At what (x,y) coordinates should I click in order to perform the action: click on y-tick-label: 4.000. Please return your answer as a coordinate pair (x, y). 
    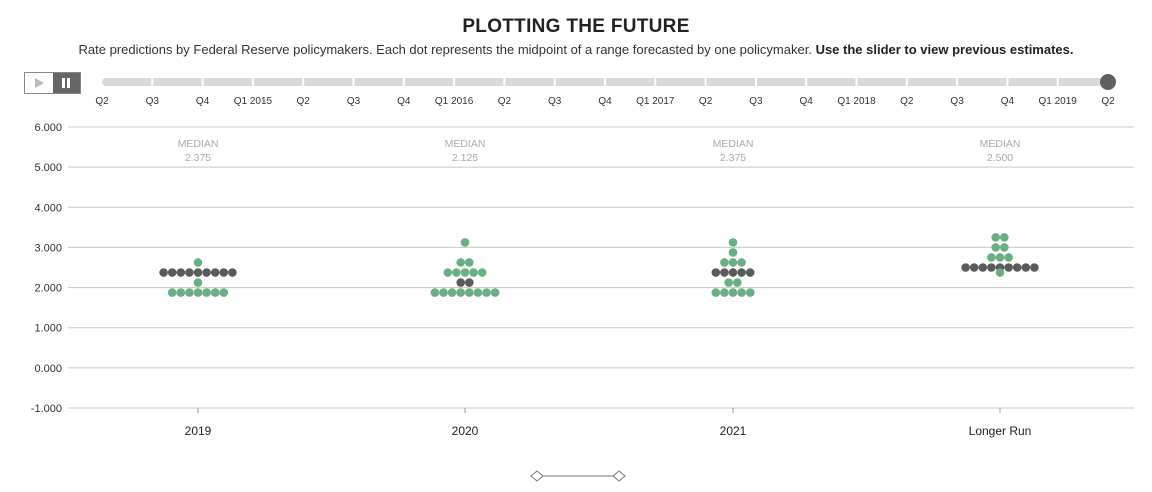
    Looking at the image, I should click on (48, 208).